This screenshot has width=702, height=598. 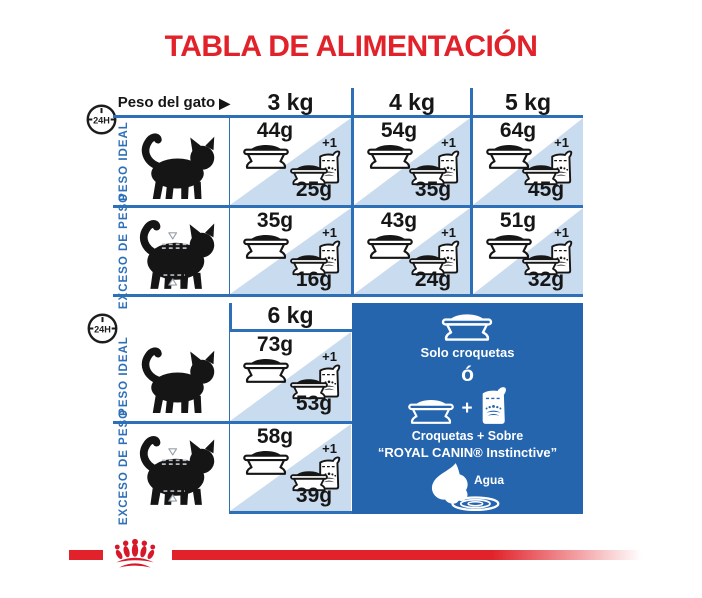 I want to click on mix-amount: 45g, so click(x=546, y=189).